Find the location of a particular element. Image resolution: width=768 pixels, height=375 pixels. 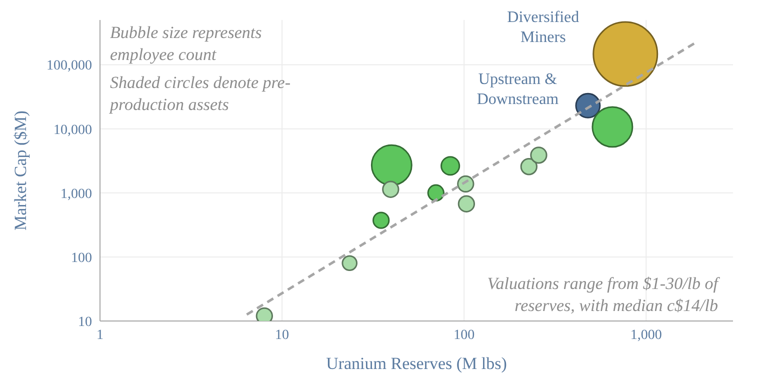

annotation: Upstream & Downstream is located at coordinates (518, 90).